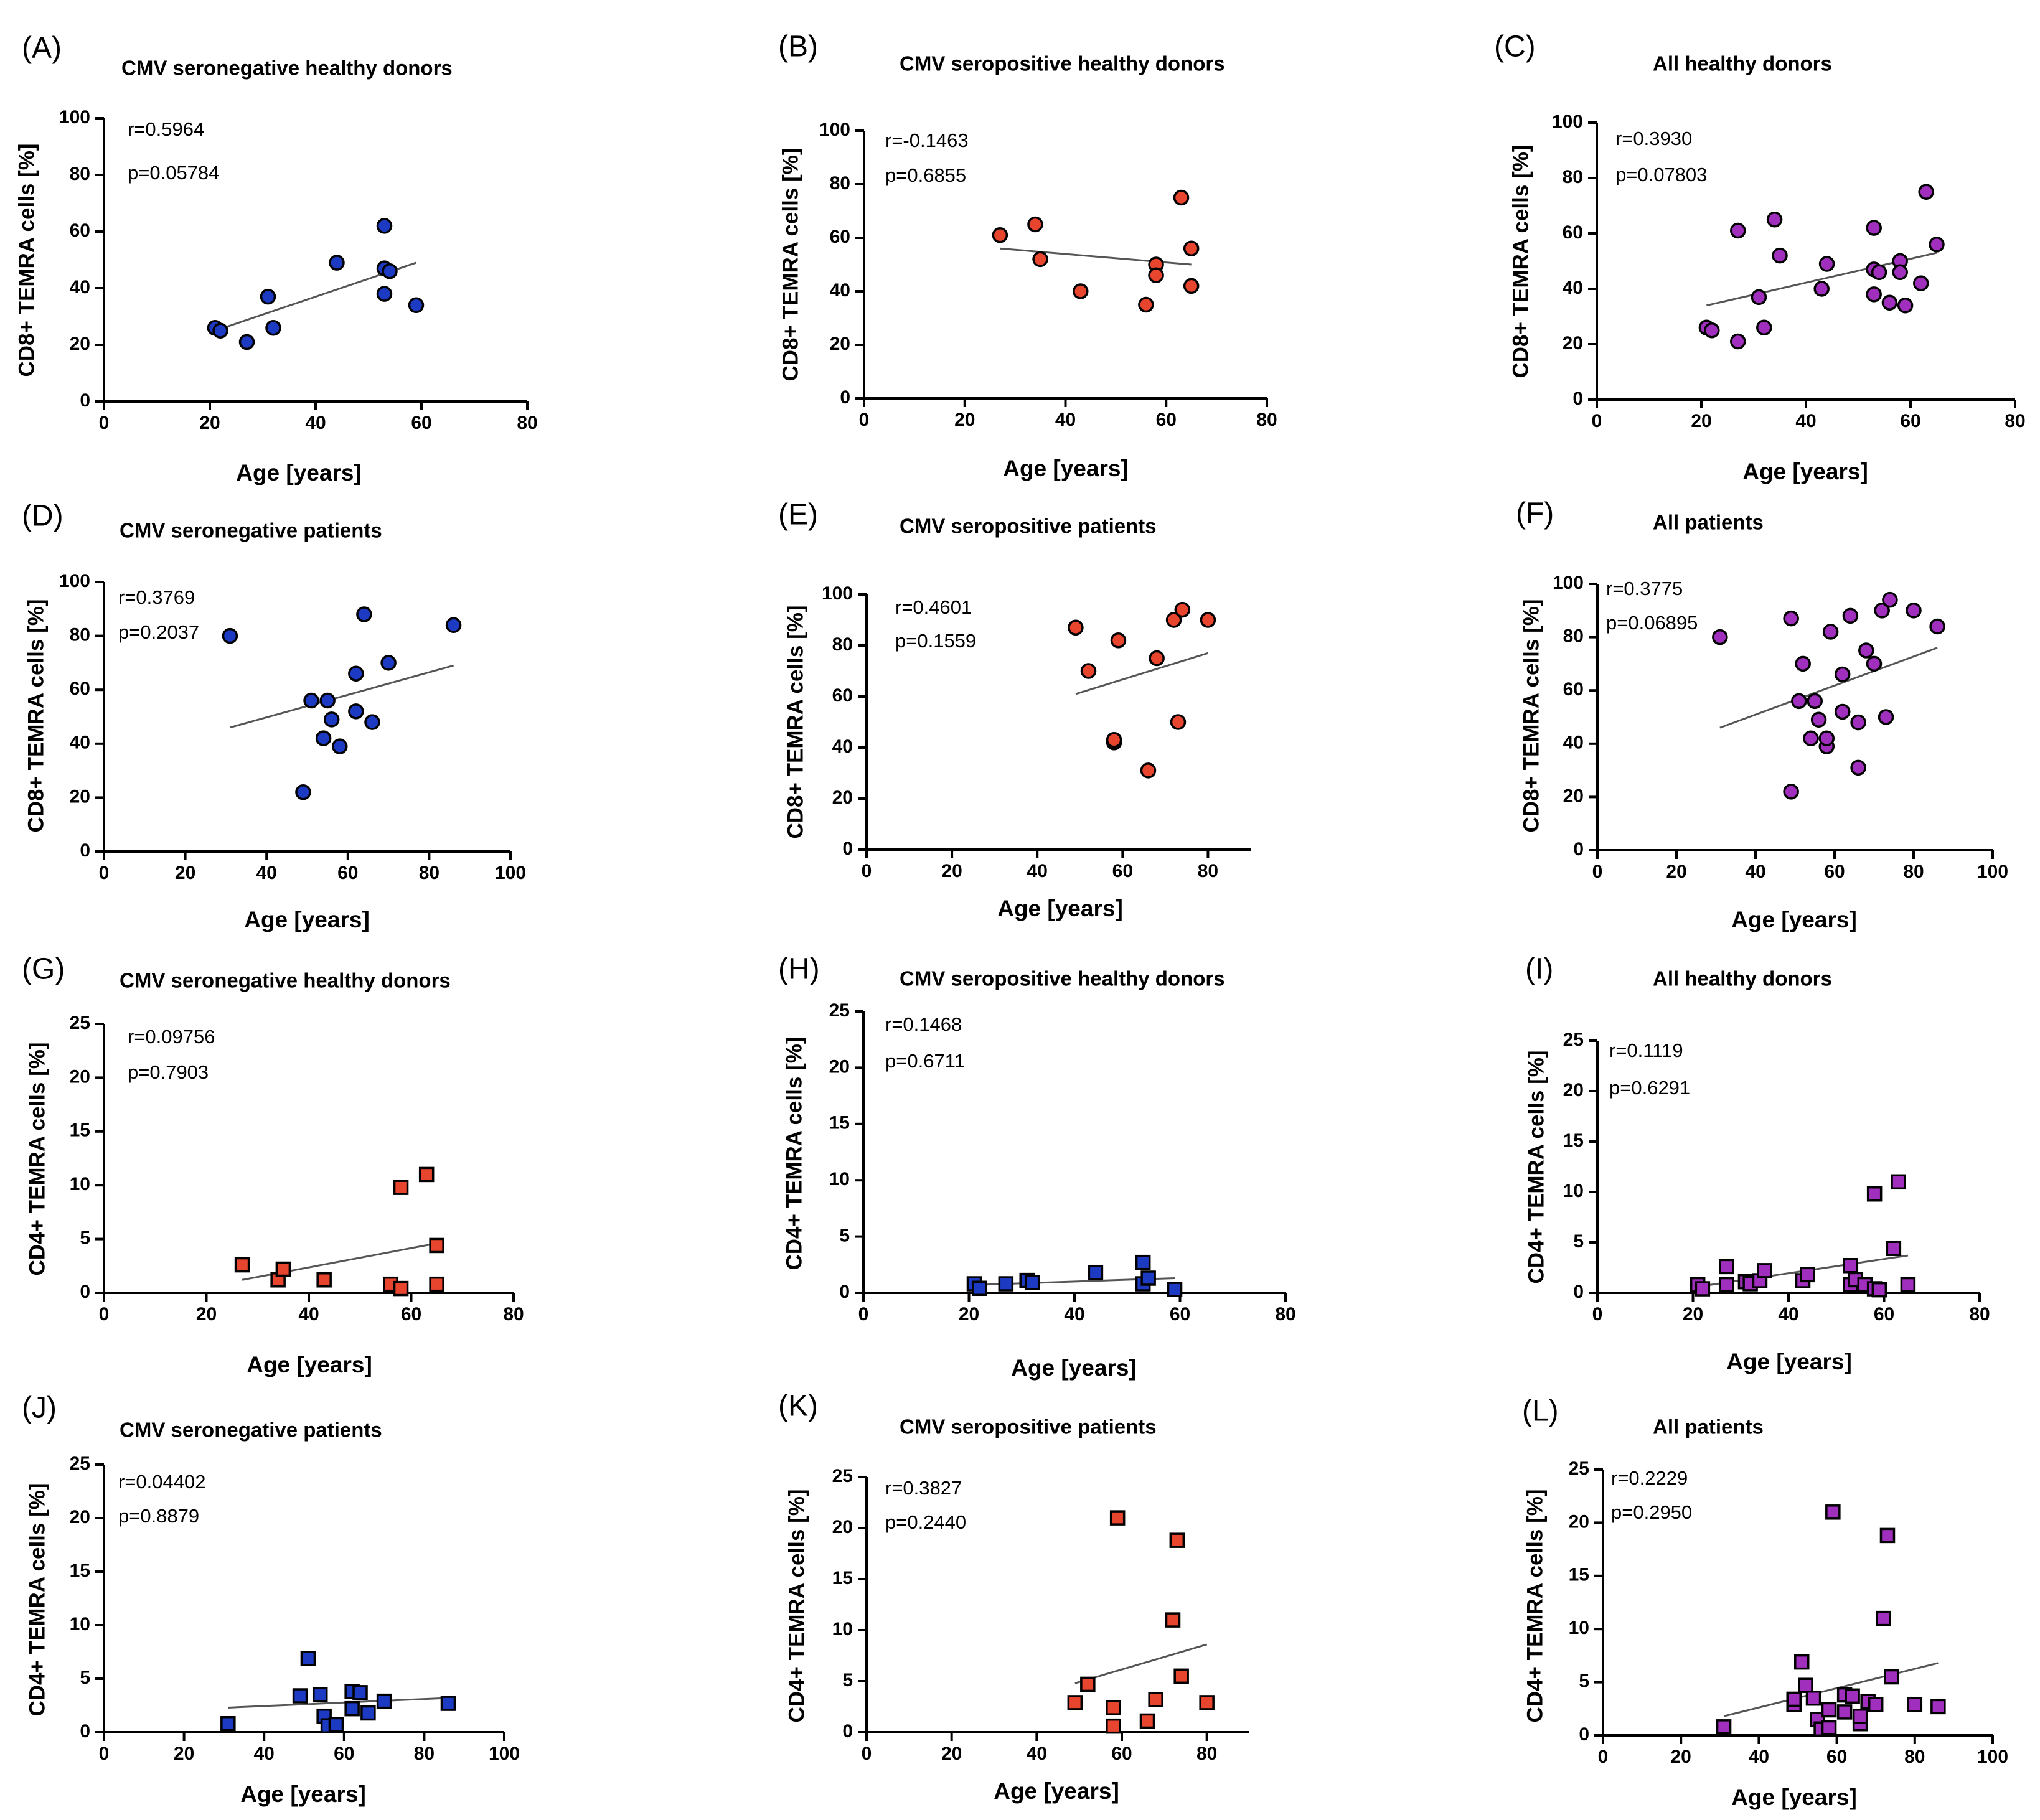  I want to click on p-value: p=0.1559, so click(935, 641).